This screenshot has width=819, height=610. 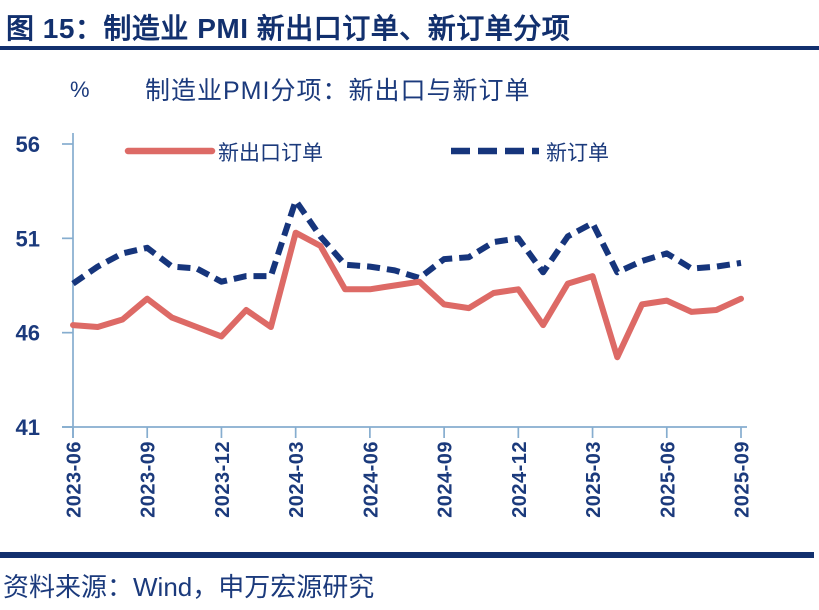 I want to click on y-tick-label: 41, so click(x=28, y=427).